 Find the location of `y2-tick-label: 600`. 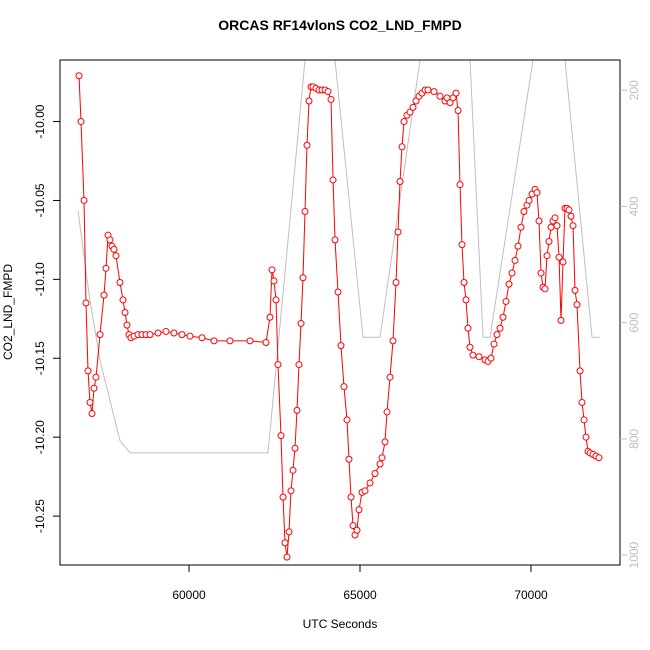

y2-tick-label: 600 is located at coordinates (634, 322).